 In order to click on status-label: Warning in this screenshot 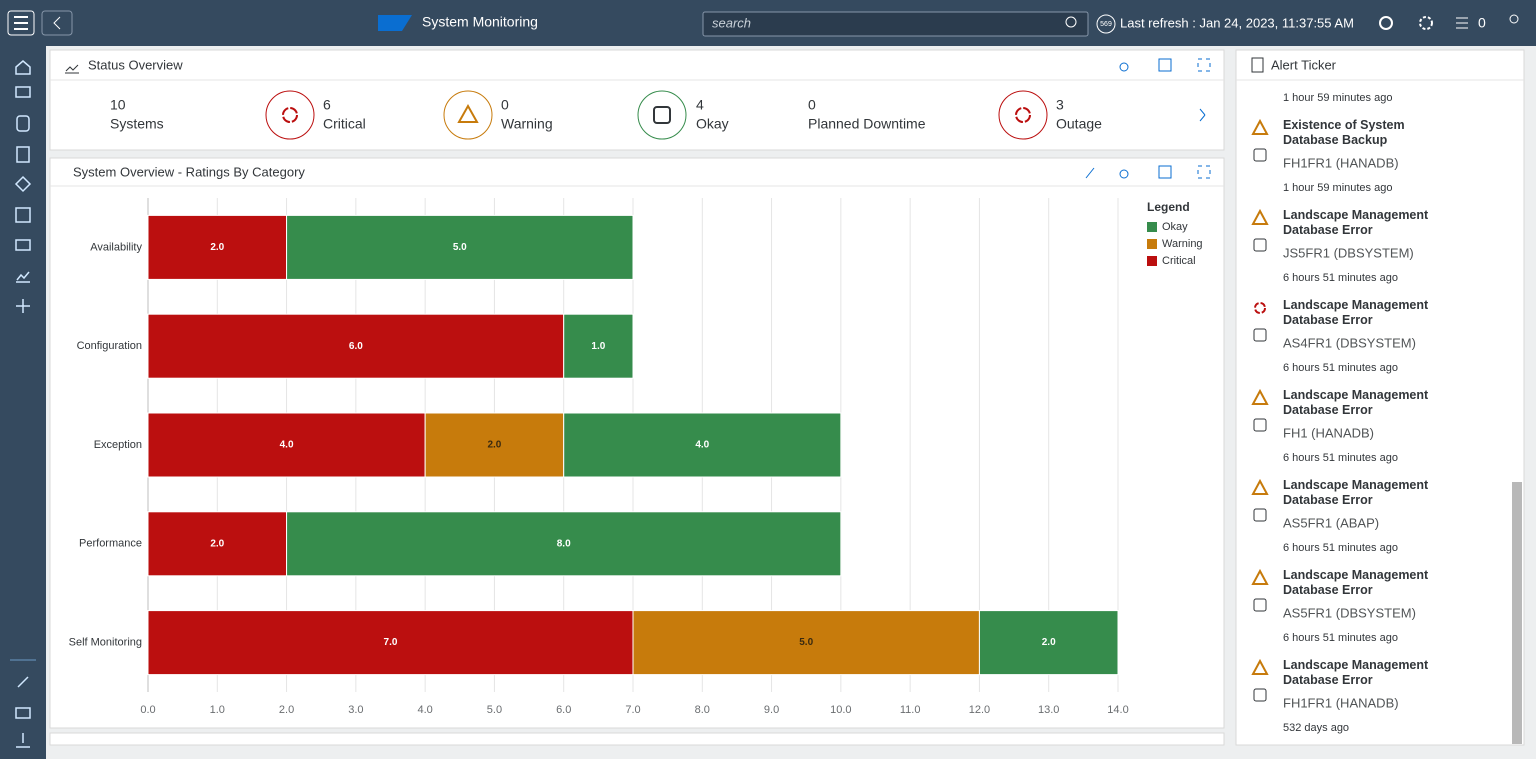, I will do `click(527, 124)`.